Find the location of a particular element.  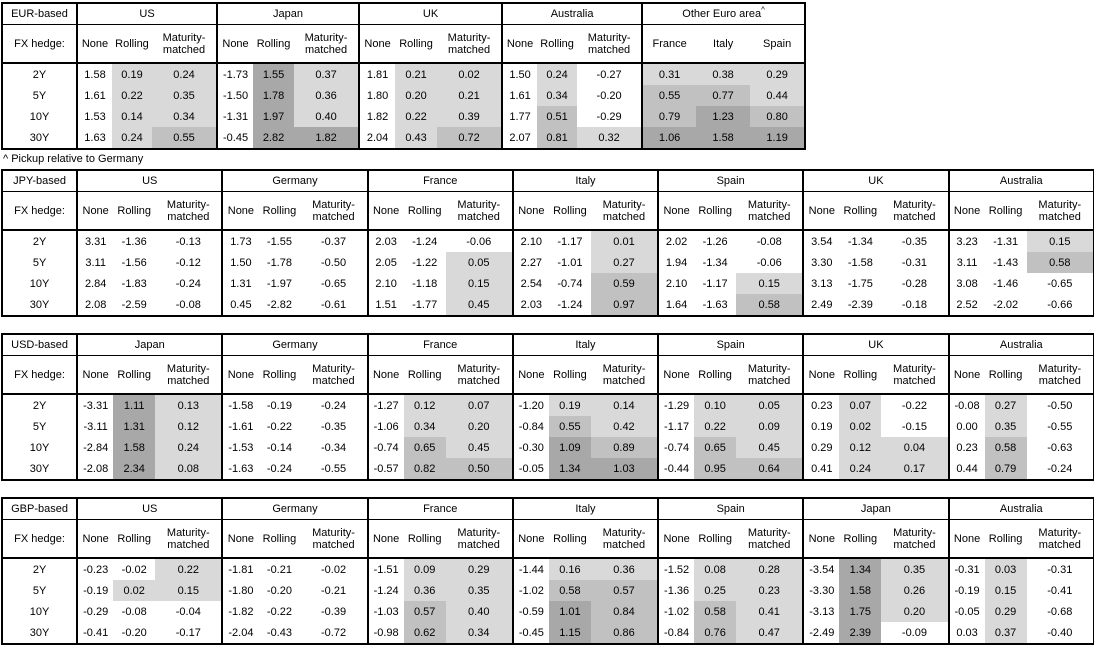

value-cell: 2.84 is located at coordinates (95, 283).